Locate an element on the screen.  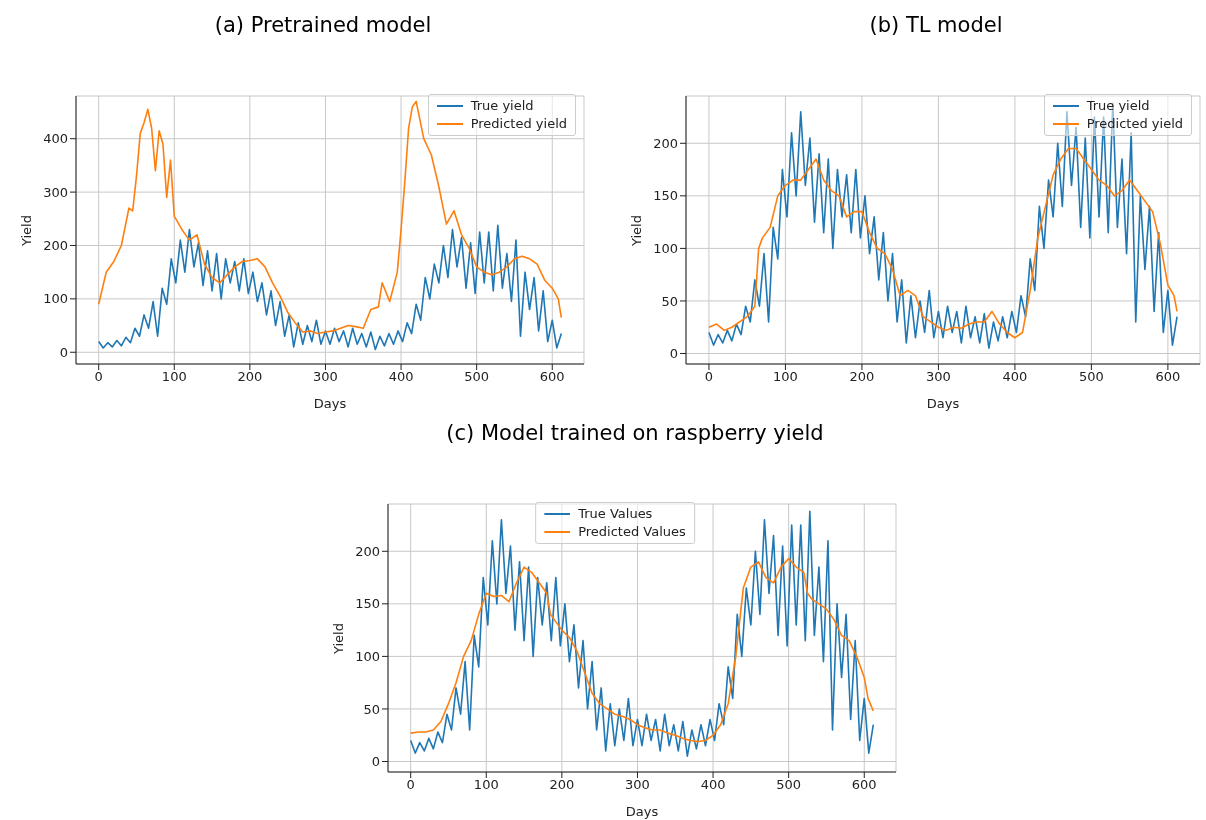
legend-label: Predicted Values is located at coordinates (632, 532).